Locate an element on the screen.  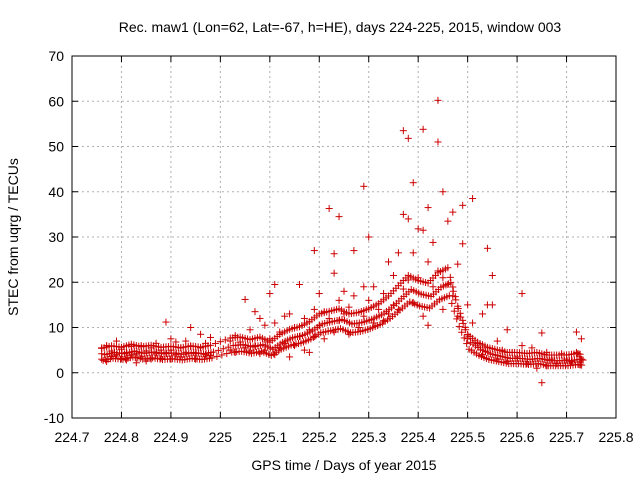
y-tick-label: 70 is located at coordinates (56, 56).